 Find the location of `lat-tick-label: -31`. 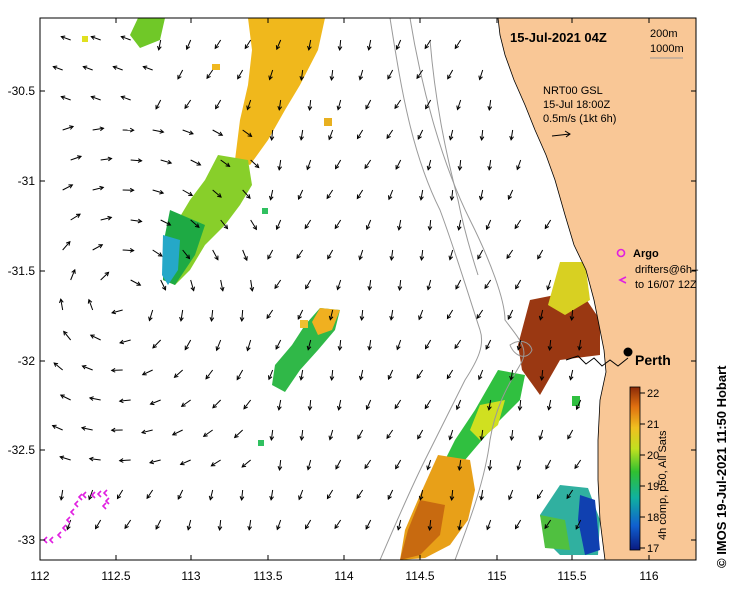

lat-tick-label: -31 is located at coordinates (27, 181).